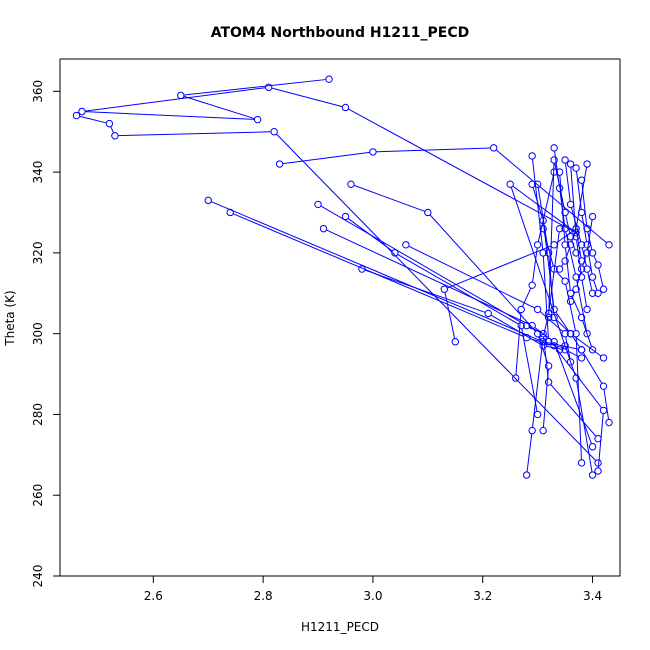 This screenshot has height=650, width=650. Describe the element at coordinates (38, 172) in the screenshot. I see `y-tick-label: 340` at that location.